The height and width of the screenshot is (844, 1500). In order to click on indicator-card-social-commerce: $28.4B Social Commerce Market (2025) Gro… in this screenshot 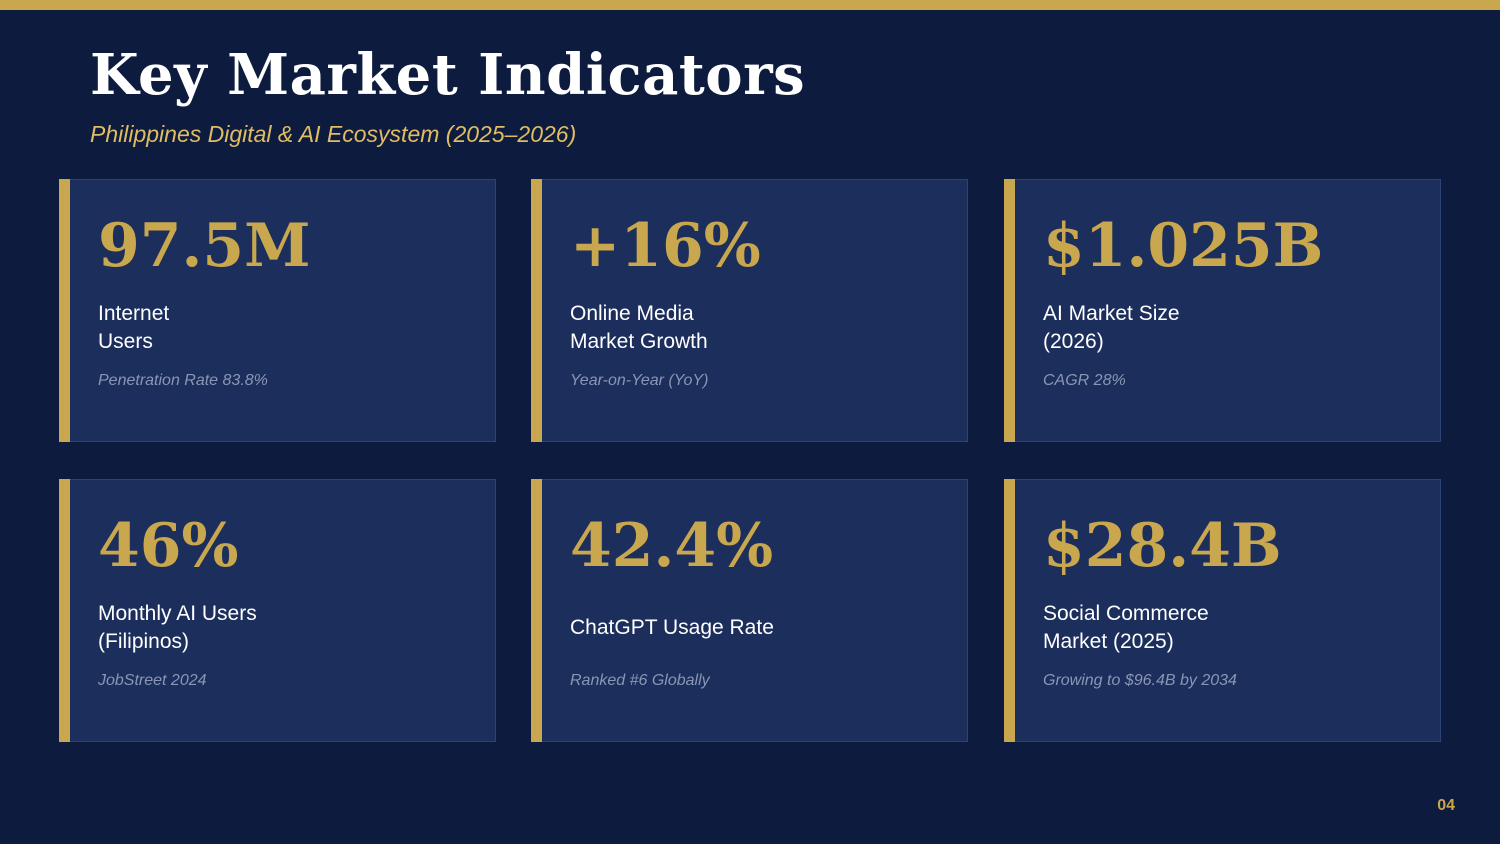, I will do `click(1222, 610)`.